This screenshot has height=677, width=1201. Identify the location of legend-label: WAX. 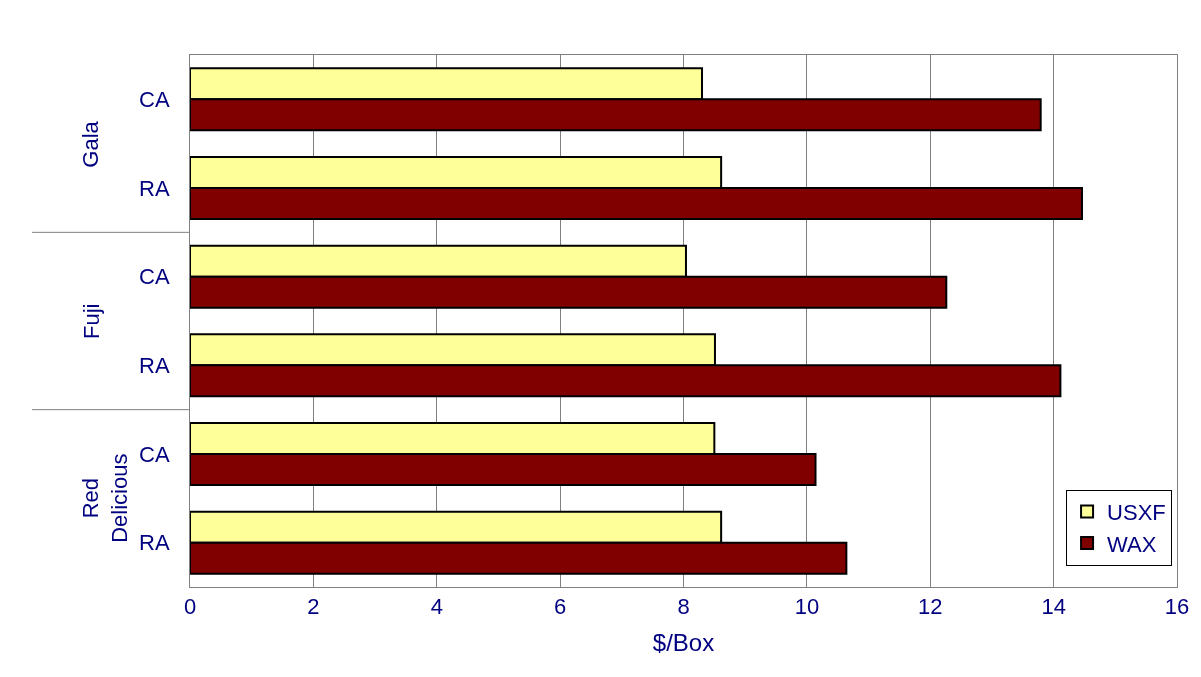
(1132, 544).